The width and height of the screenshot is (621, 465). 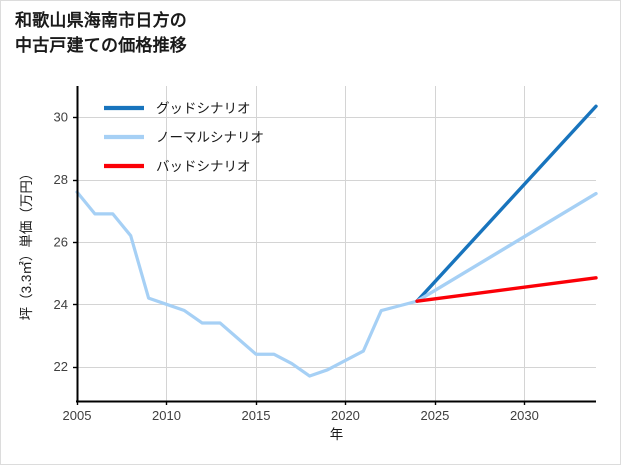 What do you see at coordinates (26, 244) in the screenshot?
I see `y-axis-title: 坪（3.3㎡）単価（万円）` at bounding box center [26, 244].